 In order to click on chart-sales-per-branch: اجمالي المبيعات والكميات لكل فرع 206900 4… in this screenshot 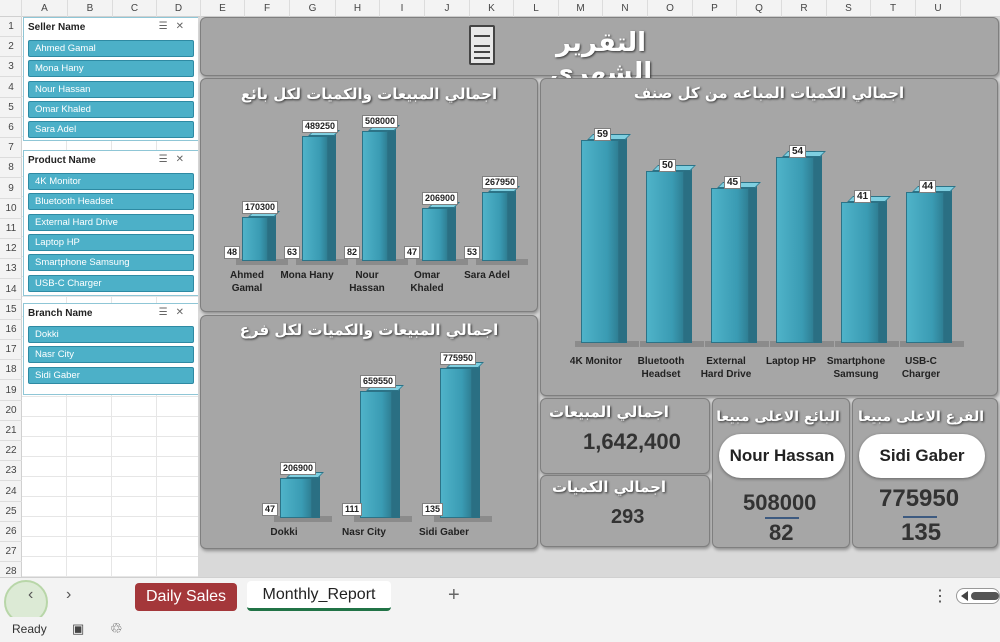, I will do `click(369, 432)`.